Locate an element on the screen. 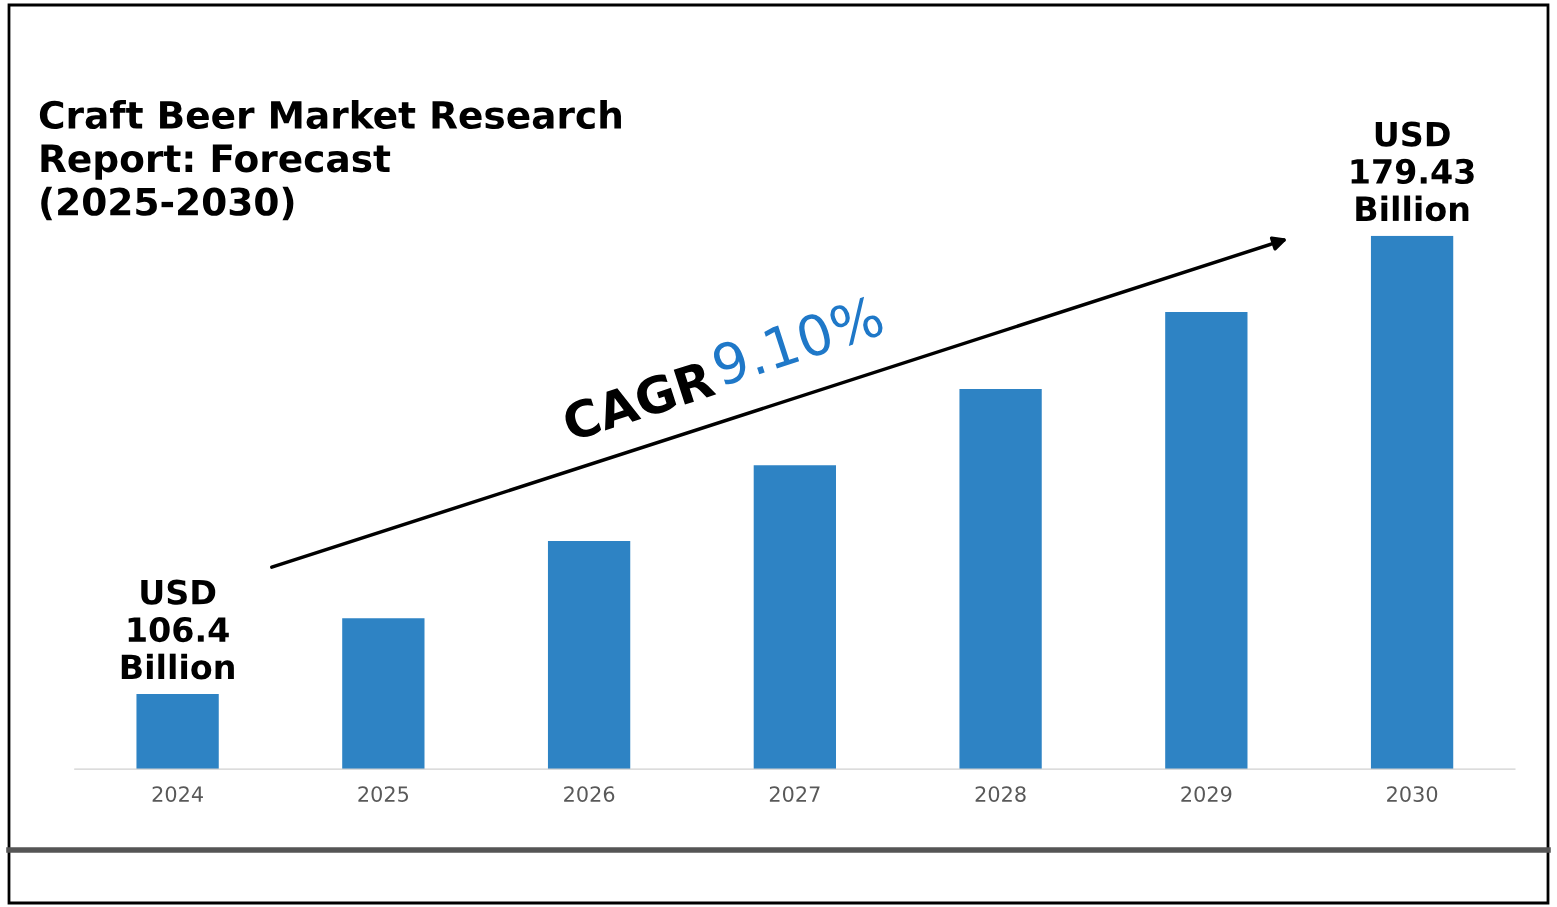 The width and height of the screenshot is (1557, 907). chart-title: Craft Beer Market Research Report: Forecast (2025-2030) is located at coordinates (330, 160).